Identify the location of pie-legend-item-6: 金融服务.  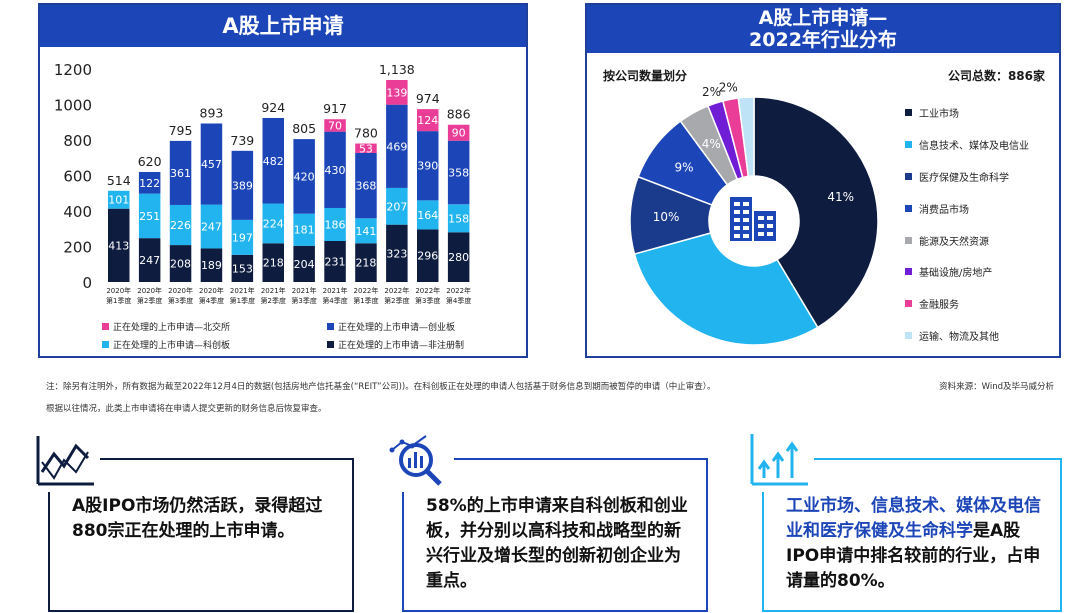
(967, 304).